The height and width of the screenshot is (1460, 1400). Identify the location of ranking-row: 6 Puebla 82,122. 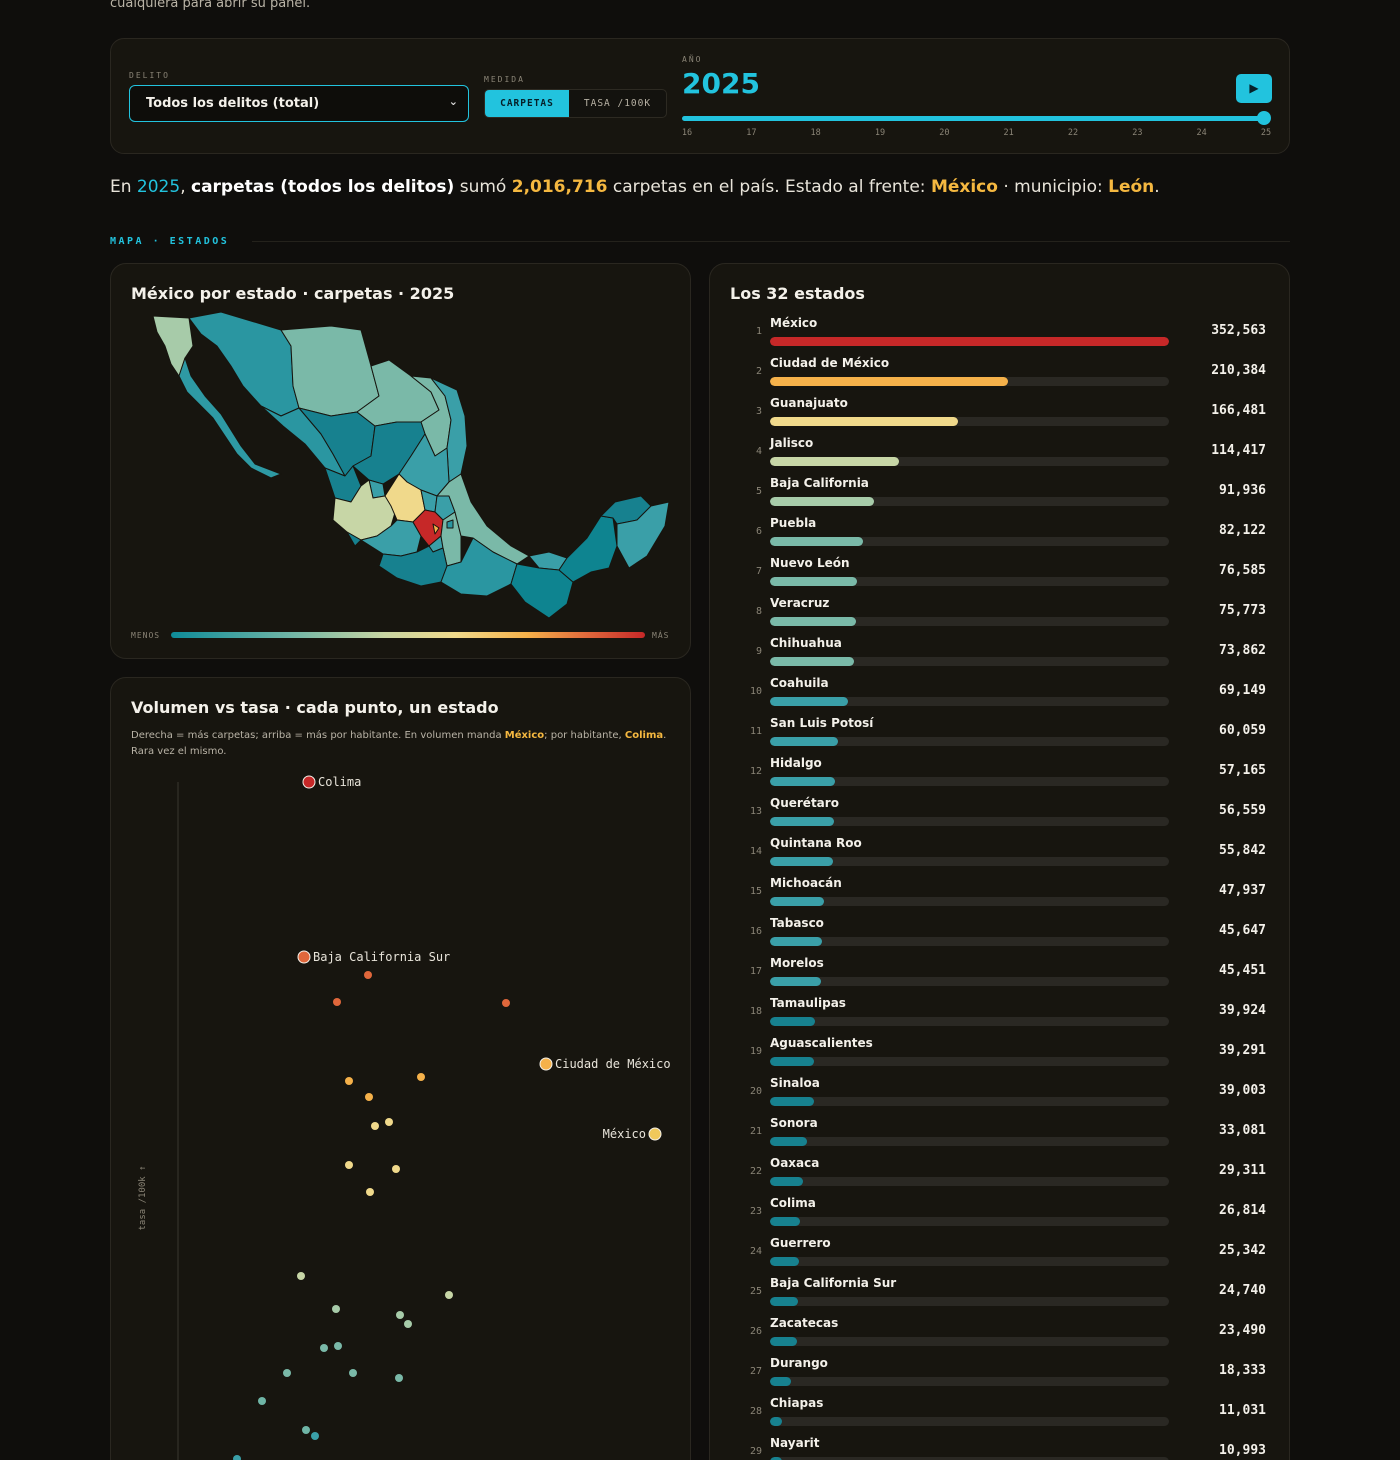
(1000, 536).